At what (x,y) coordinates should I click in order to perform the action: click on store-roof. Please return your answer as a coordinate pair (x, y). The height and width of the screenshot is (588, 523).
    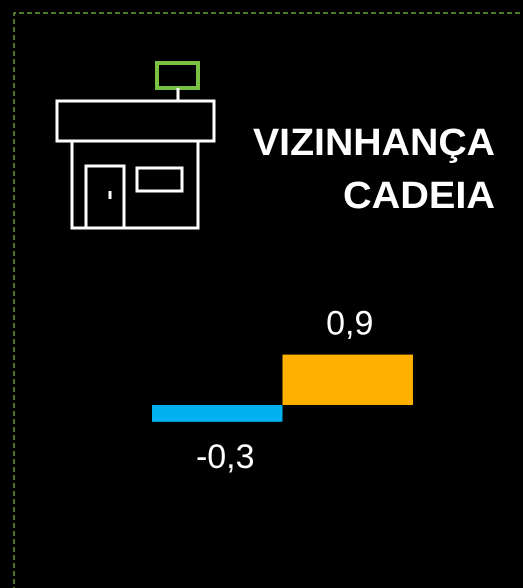
    Looking at the image, I should click on (135, 121).